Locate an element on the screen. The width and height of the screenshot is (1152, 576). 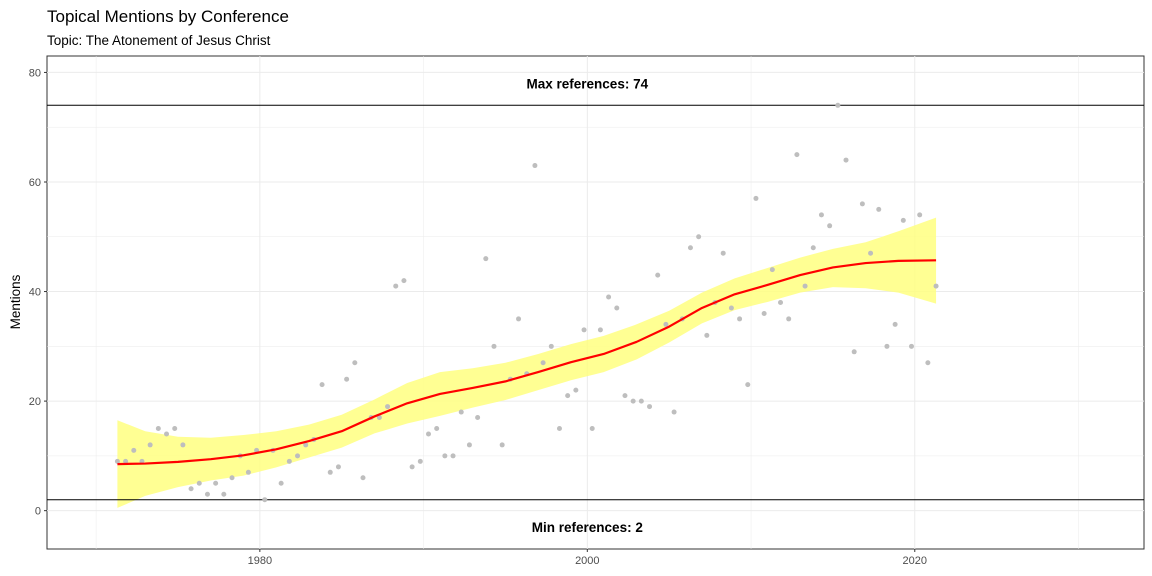
chart-subtitle: Topic: The Atonement of Jesus Christ is located at coordinates (159, 40).